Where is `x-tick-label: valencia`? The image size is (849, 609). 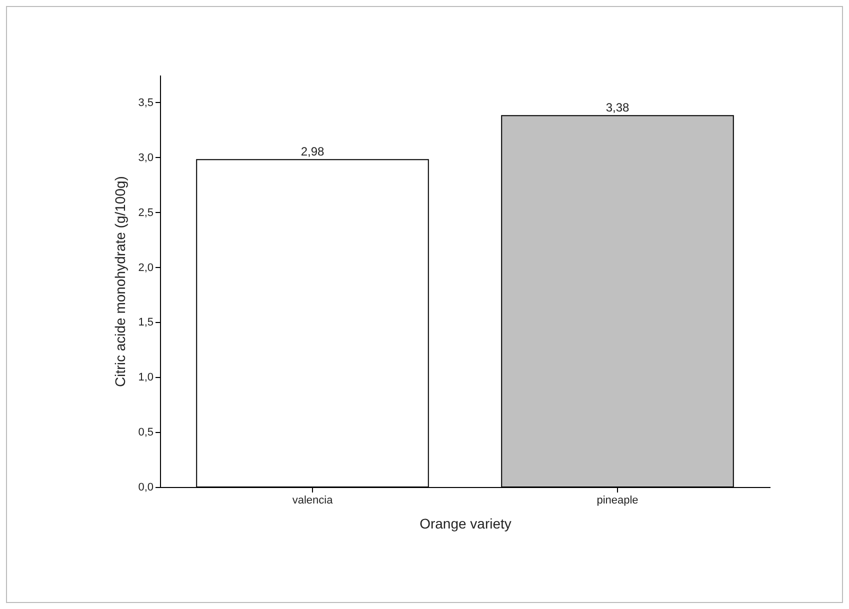 x-tick-label: valencia is located at coordinates (313, 500).